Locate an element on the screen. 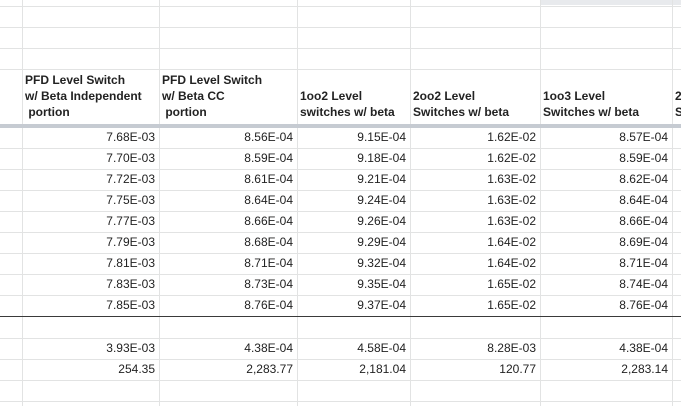  table-cell: 7.77E-03 is located at coordinates (130, 221).